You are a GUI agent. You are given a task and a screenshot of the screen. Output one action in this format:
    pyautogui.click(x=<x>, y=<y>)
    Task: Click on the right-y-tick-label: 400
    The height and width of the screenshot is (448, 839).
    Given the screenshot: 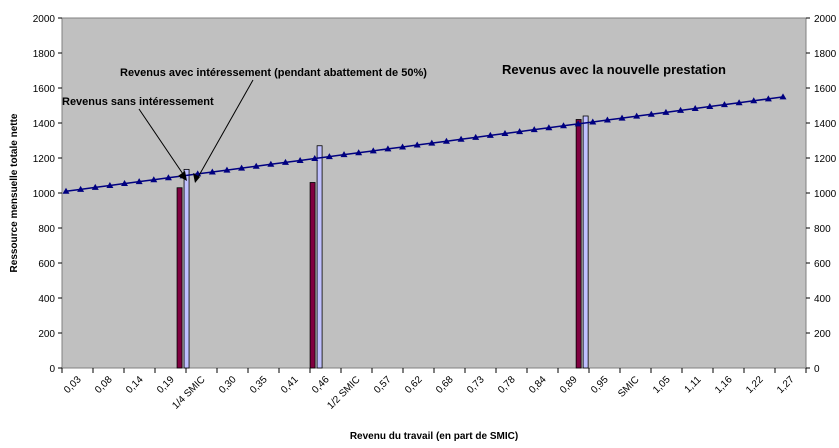 What is the action you would take?
    pyautogui.click(x=822, y=299)
    